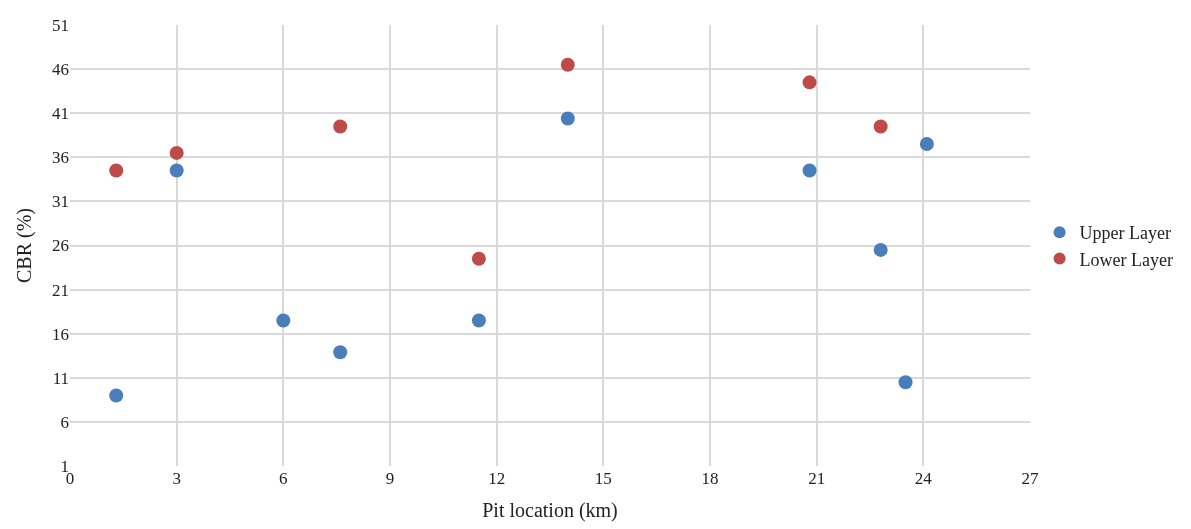  Describe the element at coordinates (60, 246) in the screenshot. I see `y-tick-label: 26` at that location.